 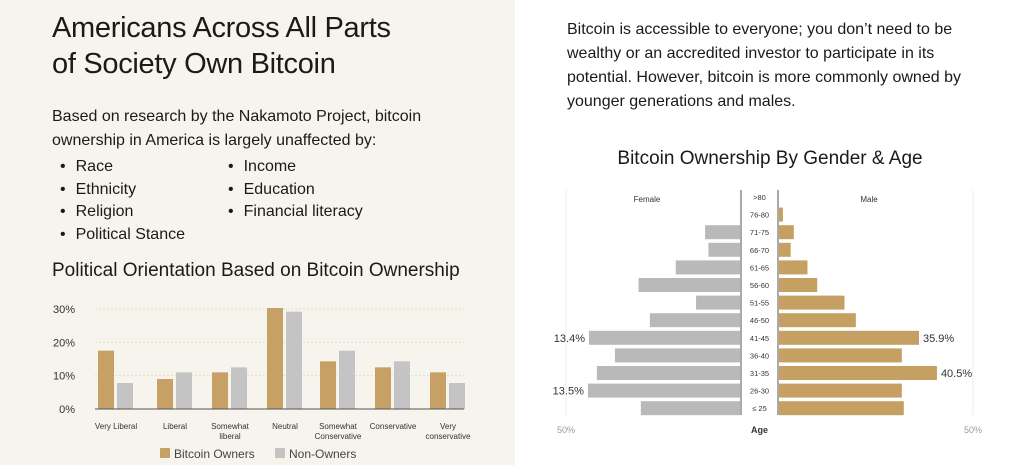 I want to click on age-label: 46-50, so click(x=759, y=320).